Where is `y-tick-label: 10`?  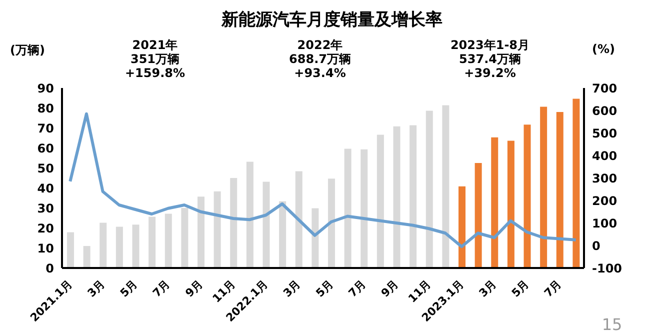 y-tick-label: 10 is located at coordinates (45, 248).